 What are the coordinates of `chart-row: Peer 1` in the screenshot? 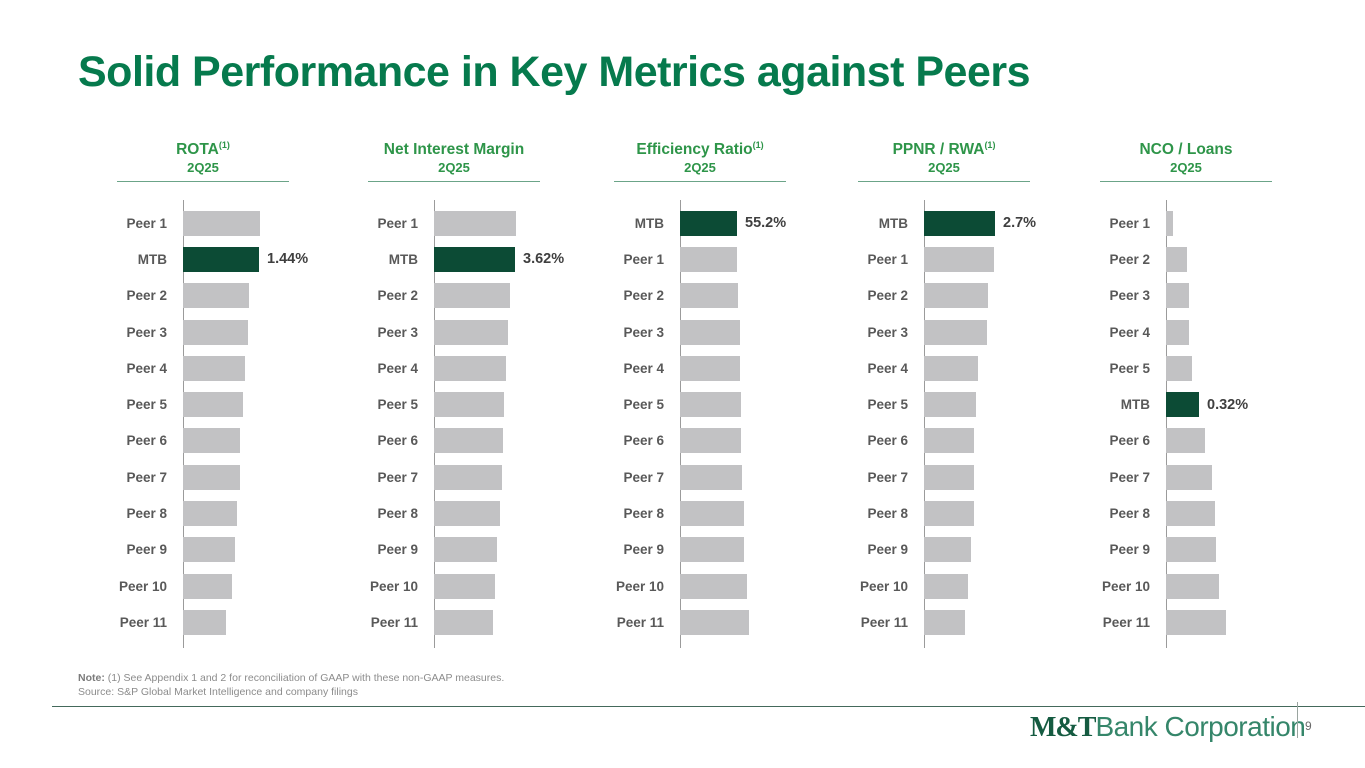 It's located at (226, 223).